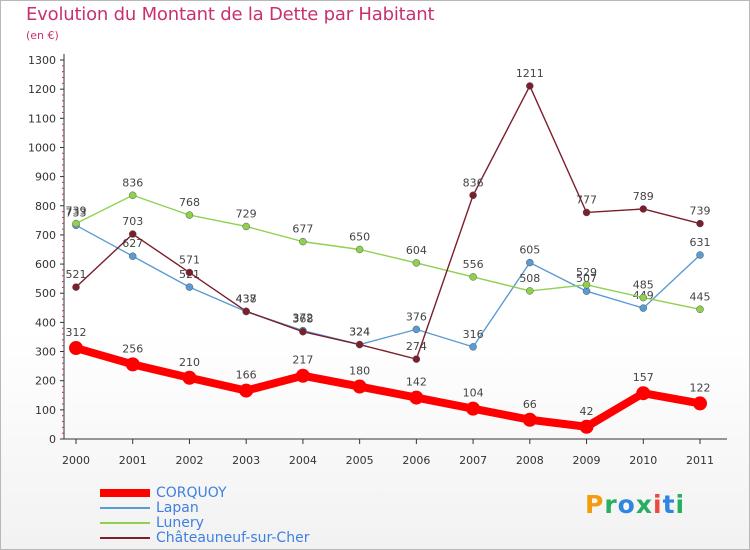 The image size is (750, 550). What do you see at coordinates (643, 285) in the screenshot?
I see `data-label: 485` at bounding box center [643, 285].